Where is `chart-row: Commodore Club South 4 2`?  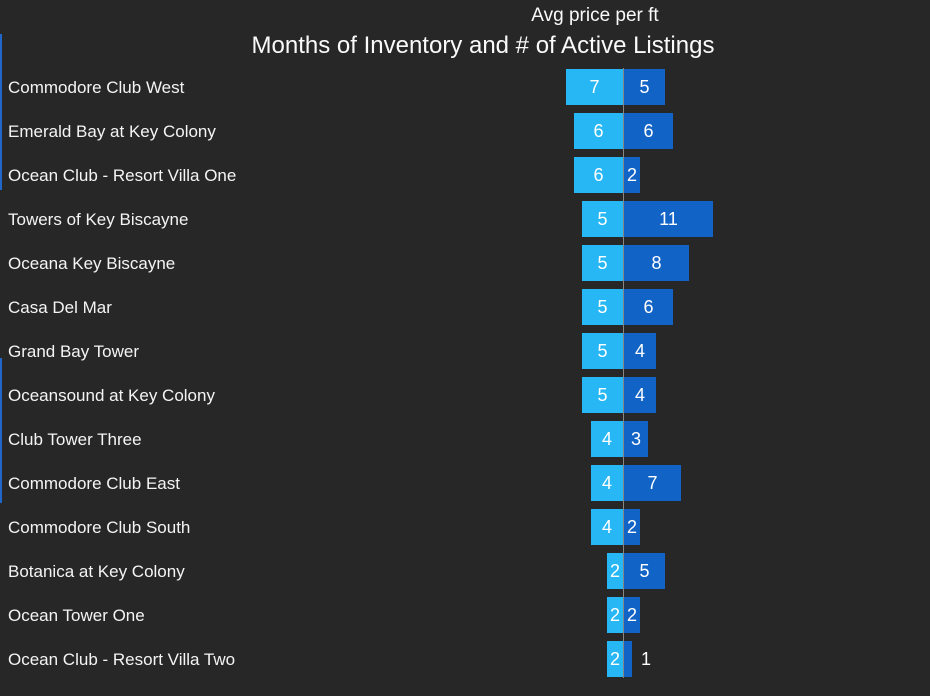 chart-row: Commodore Club South 4 2 is located at coordinates (465, 527).